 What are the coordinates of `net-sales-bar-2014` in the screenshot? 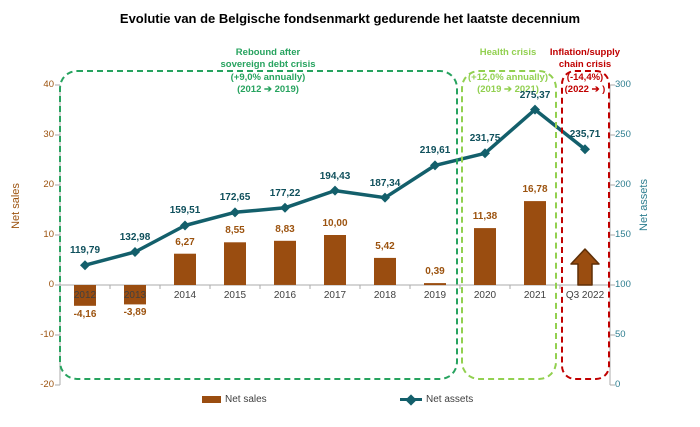 It's located at (185, 269).